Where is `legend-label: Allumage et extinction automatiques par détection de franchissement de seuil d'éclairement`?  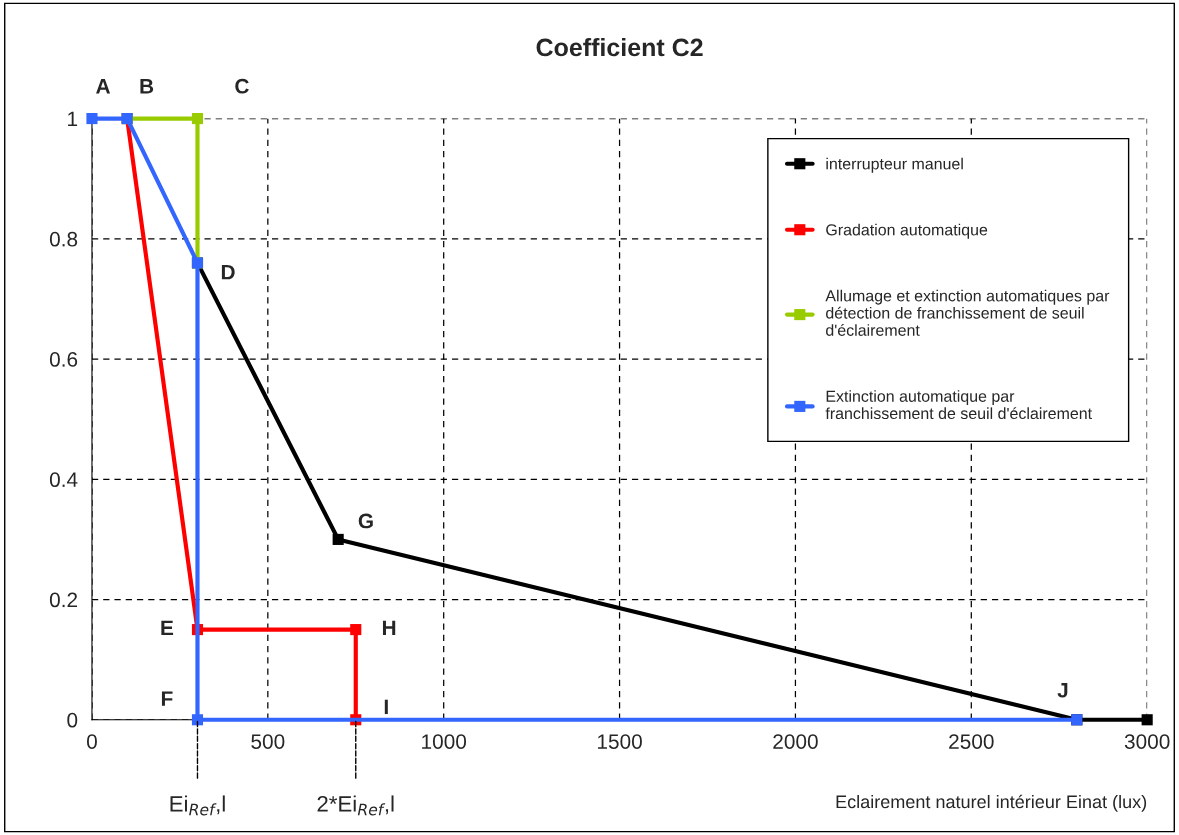
legend-label: Allumage et extinction automatiques par détection de franchissement de seuil d'éclairement is located at coordinates (967, 312).